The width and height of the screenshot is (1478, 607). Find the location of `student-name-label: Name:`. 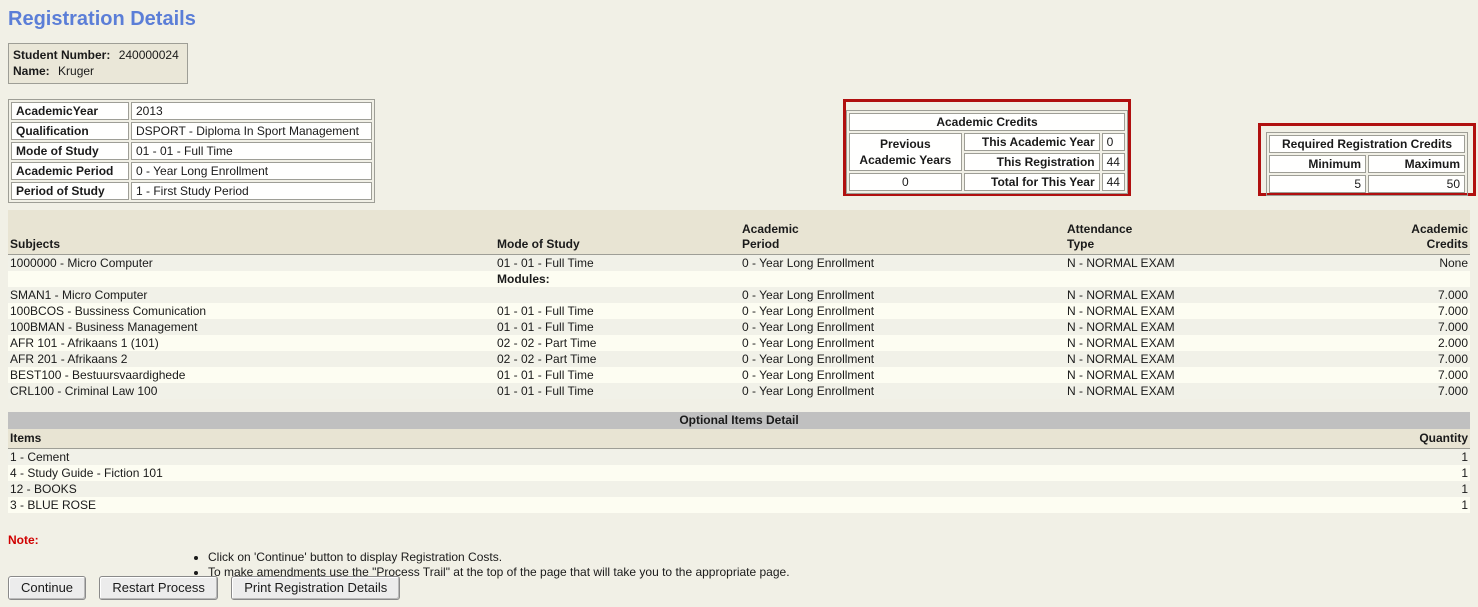

student-name-label: Name: is located at coordinates (31, 71).